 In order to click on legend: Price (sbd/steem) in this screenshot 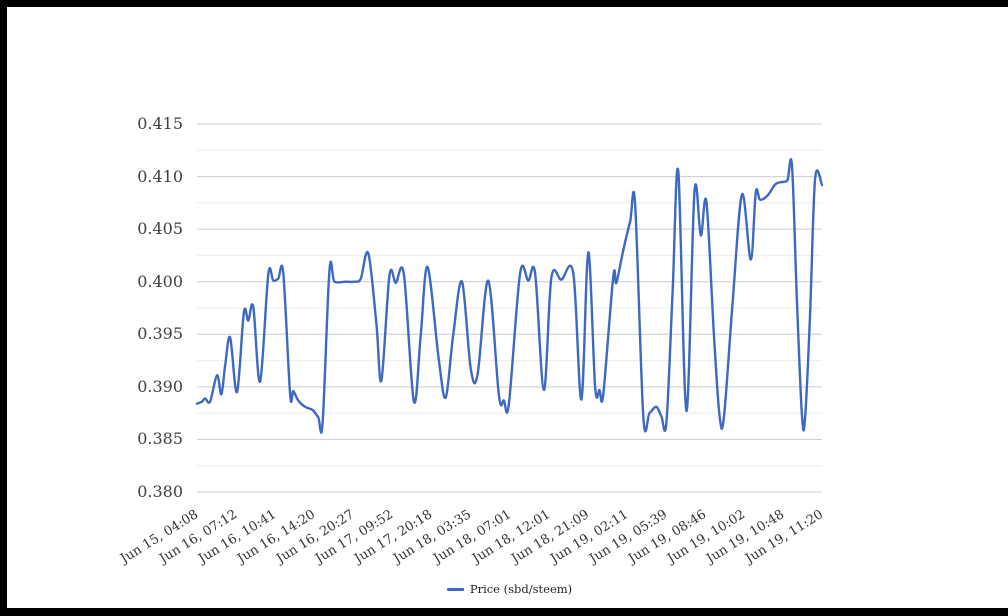, I will do `click(509, 589)`.